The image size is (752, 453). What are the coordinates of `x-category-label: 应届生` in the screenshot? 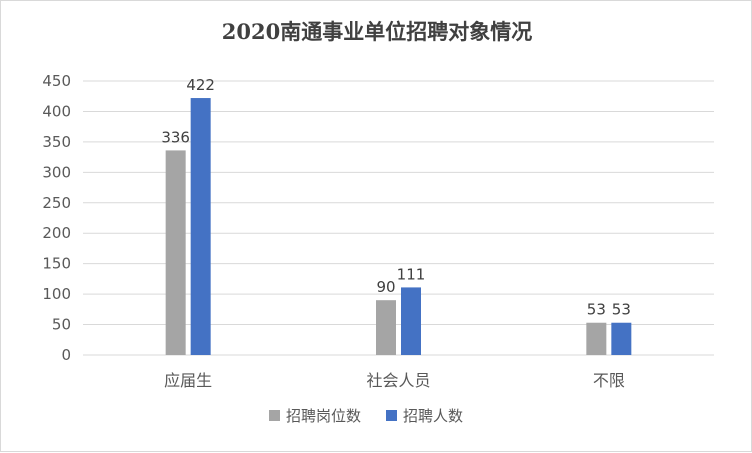 It's located at (188, 380).